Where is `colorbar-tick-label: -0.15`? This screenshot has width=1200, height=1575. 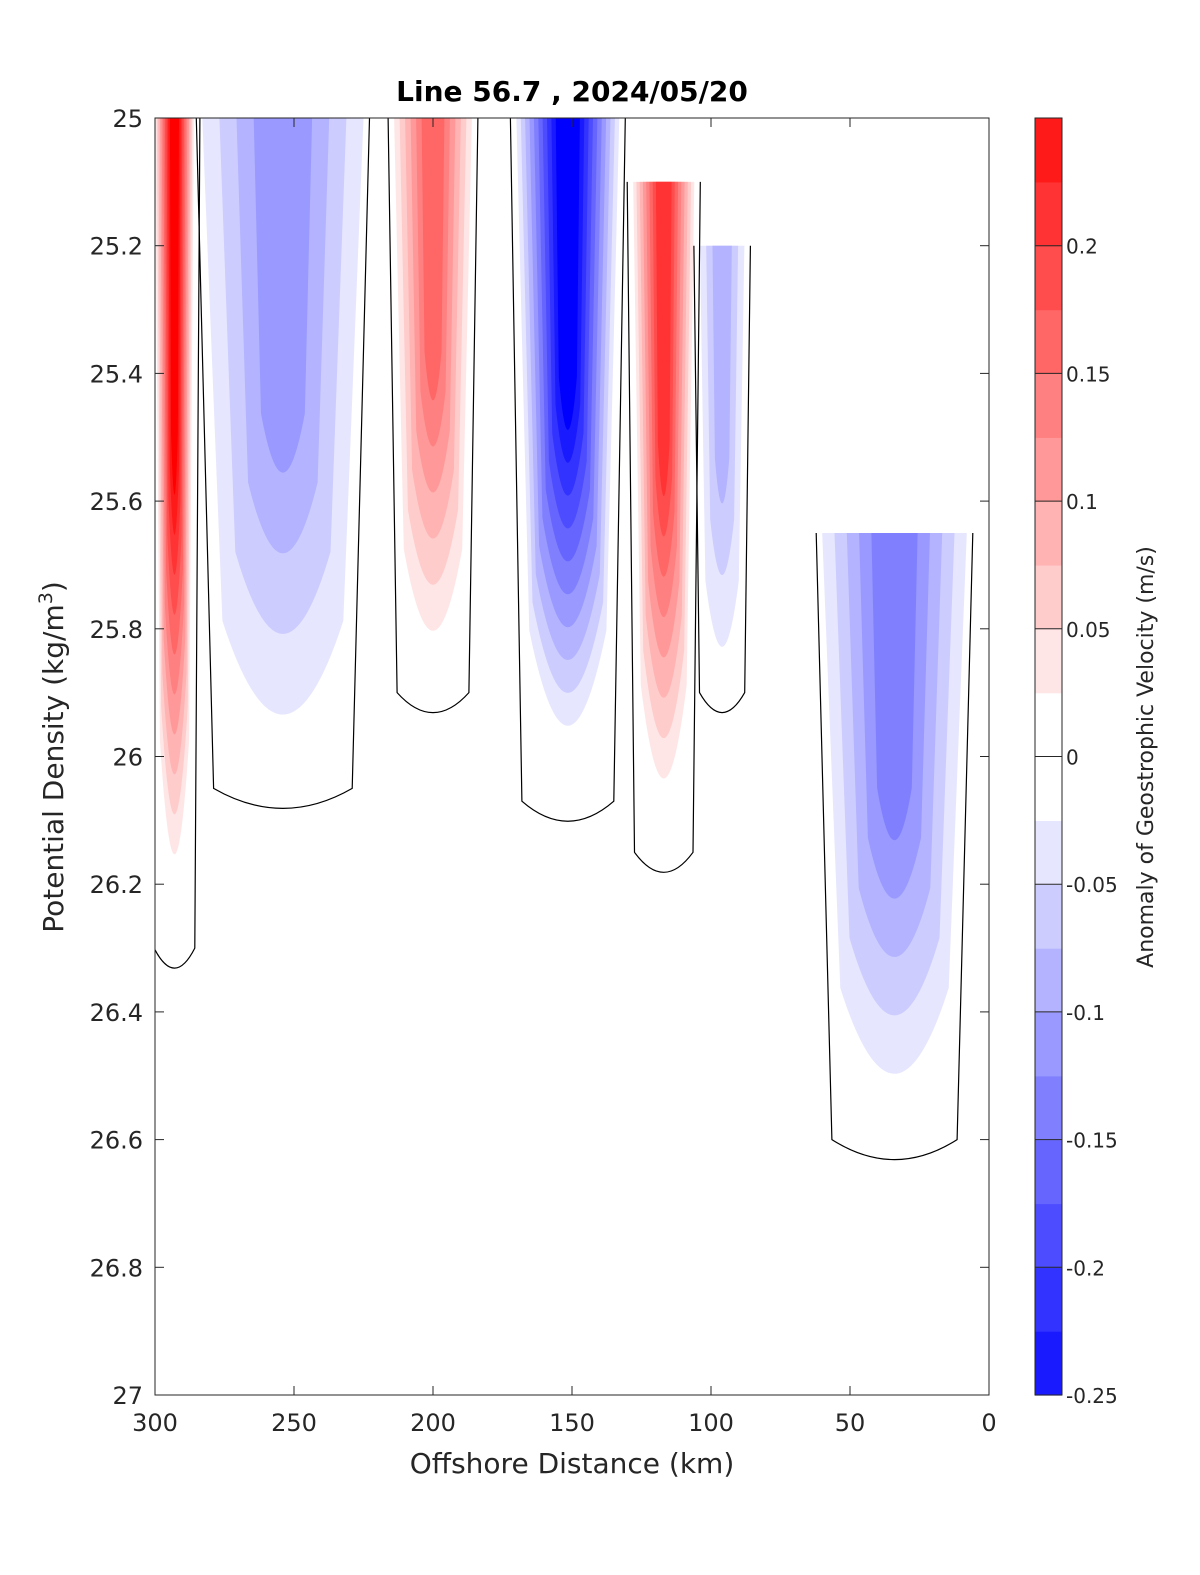 colorbar-tick-label: -0.15 is located at coordinates (1092, 1141).